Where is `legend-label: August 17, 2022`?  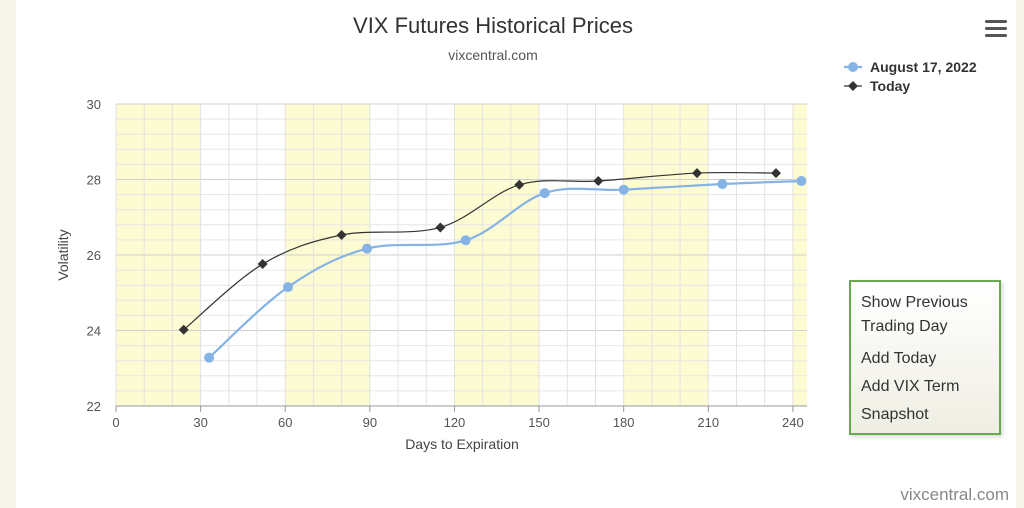
legend-label: August 17, 2022 is located at coordinates (923, 67).